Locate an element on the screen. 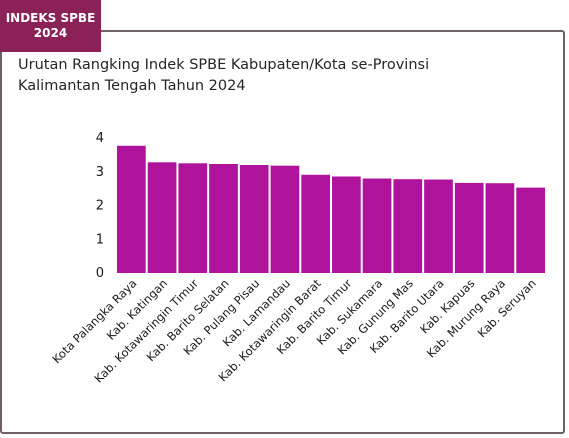 The image size is (569, 438). y-tick-label: 0 is located at coordinates (100, 273).